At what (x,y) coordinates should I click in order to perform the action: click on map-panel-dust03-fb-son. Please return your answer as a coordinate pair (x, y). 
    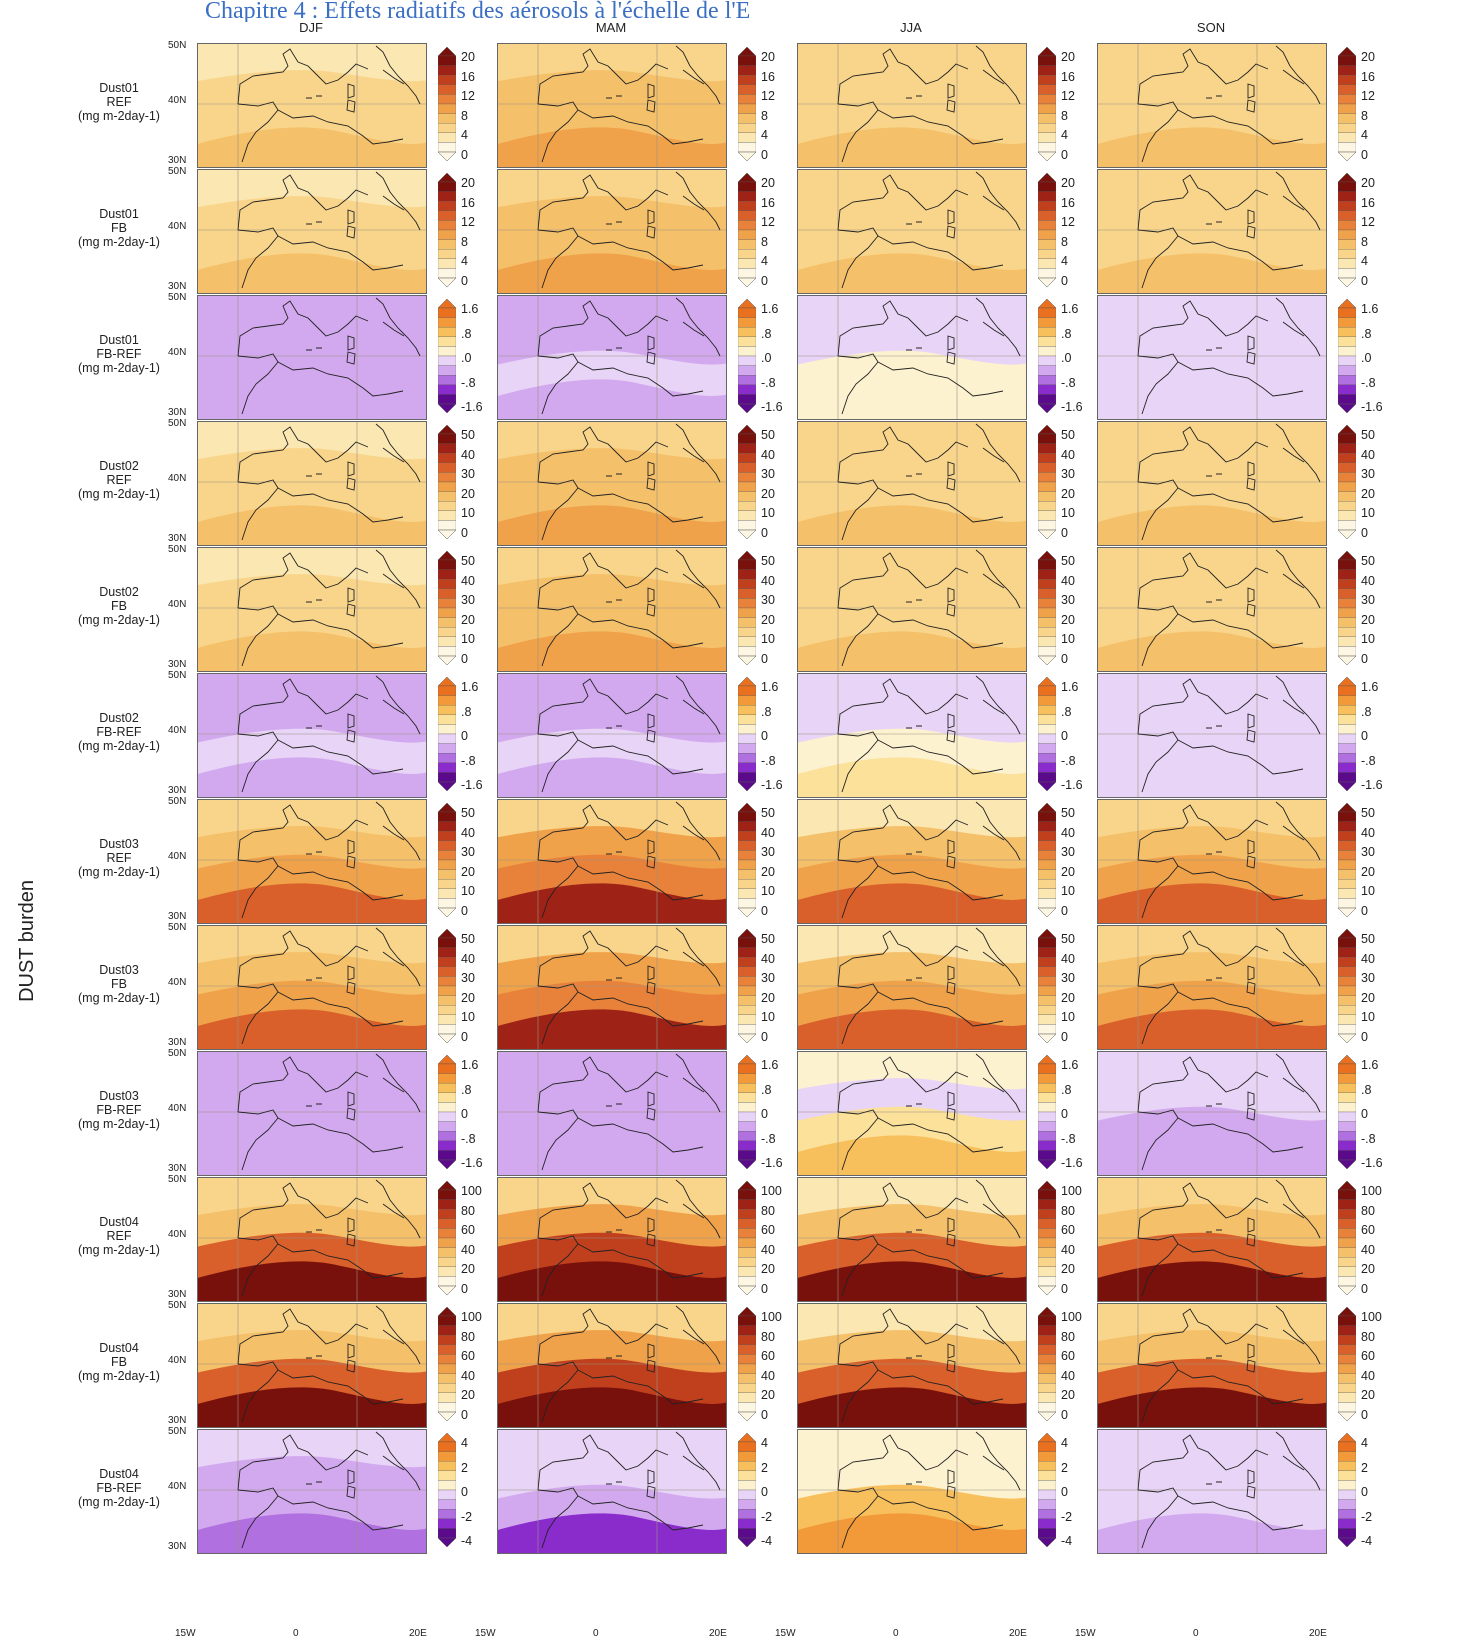
    Looking at the image, I should click on (1212, 987).